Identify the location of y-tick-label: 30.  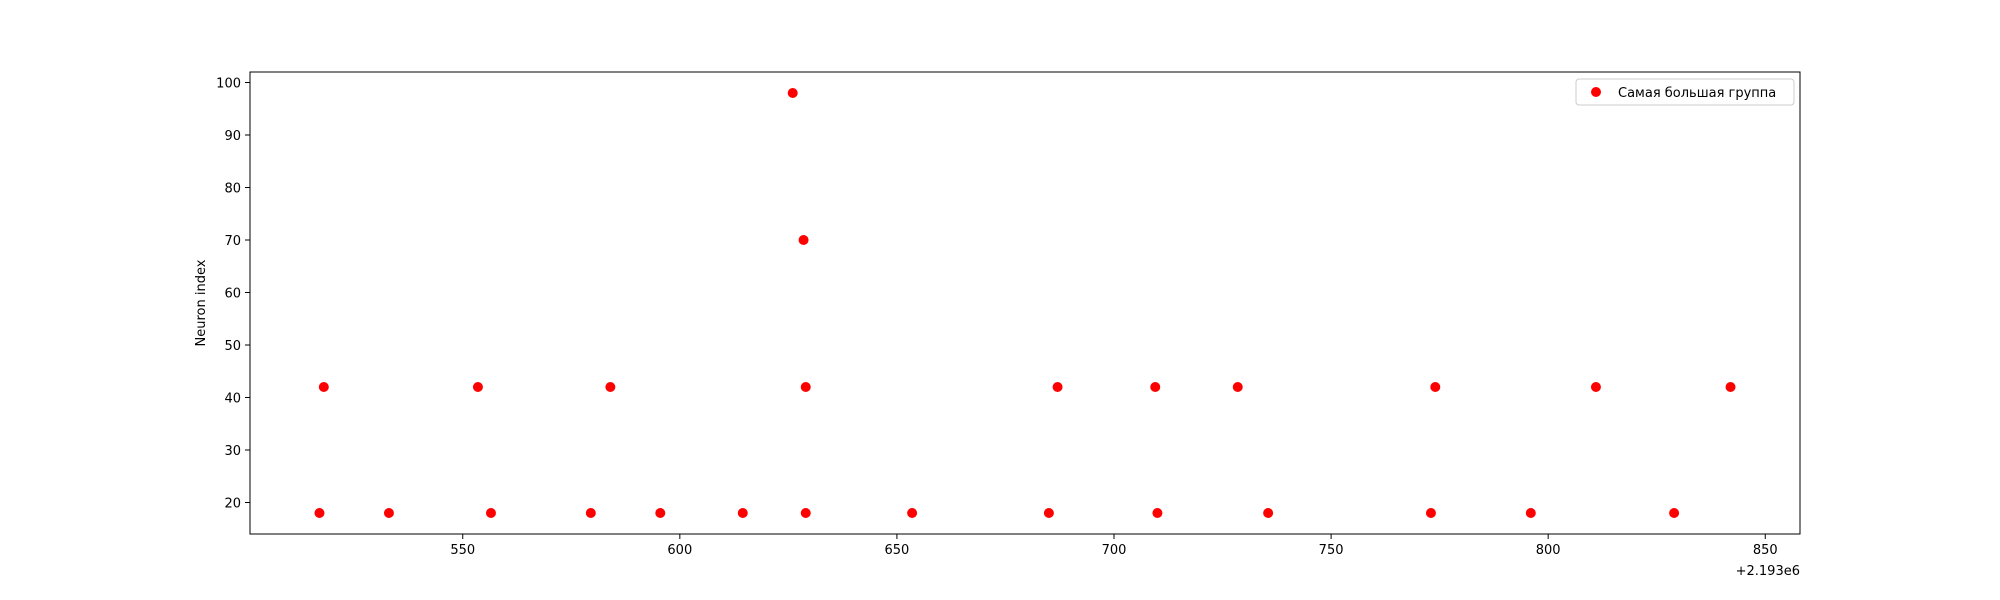
(232, 451).